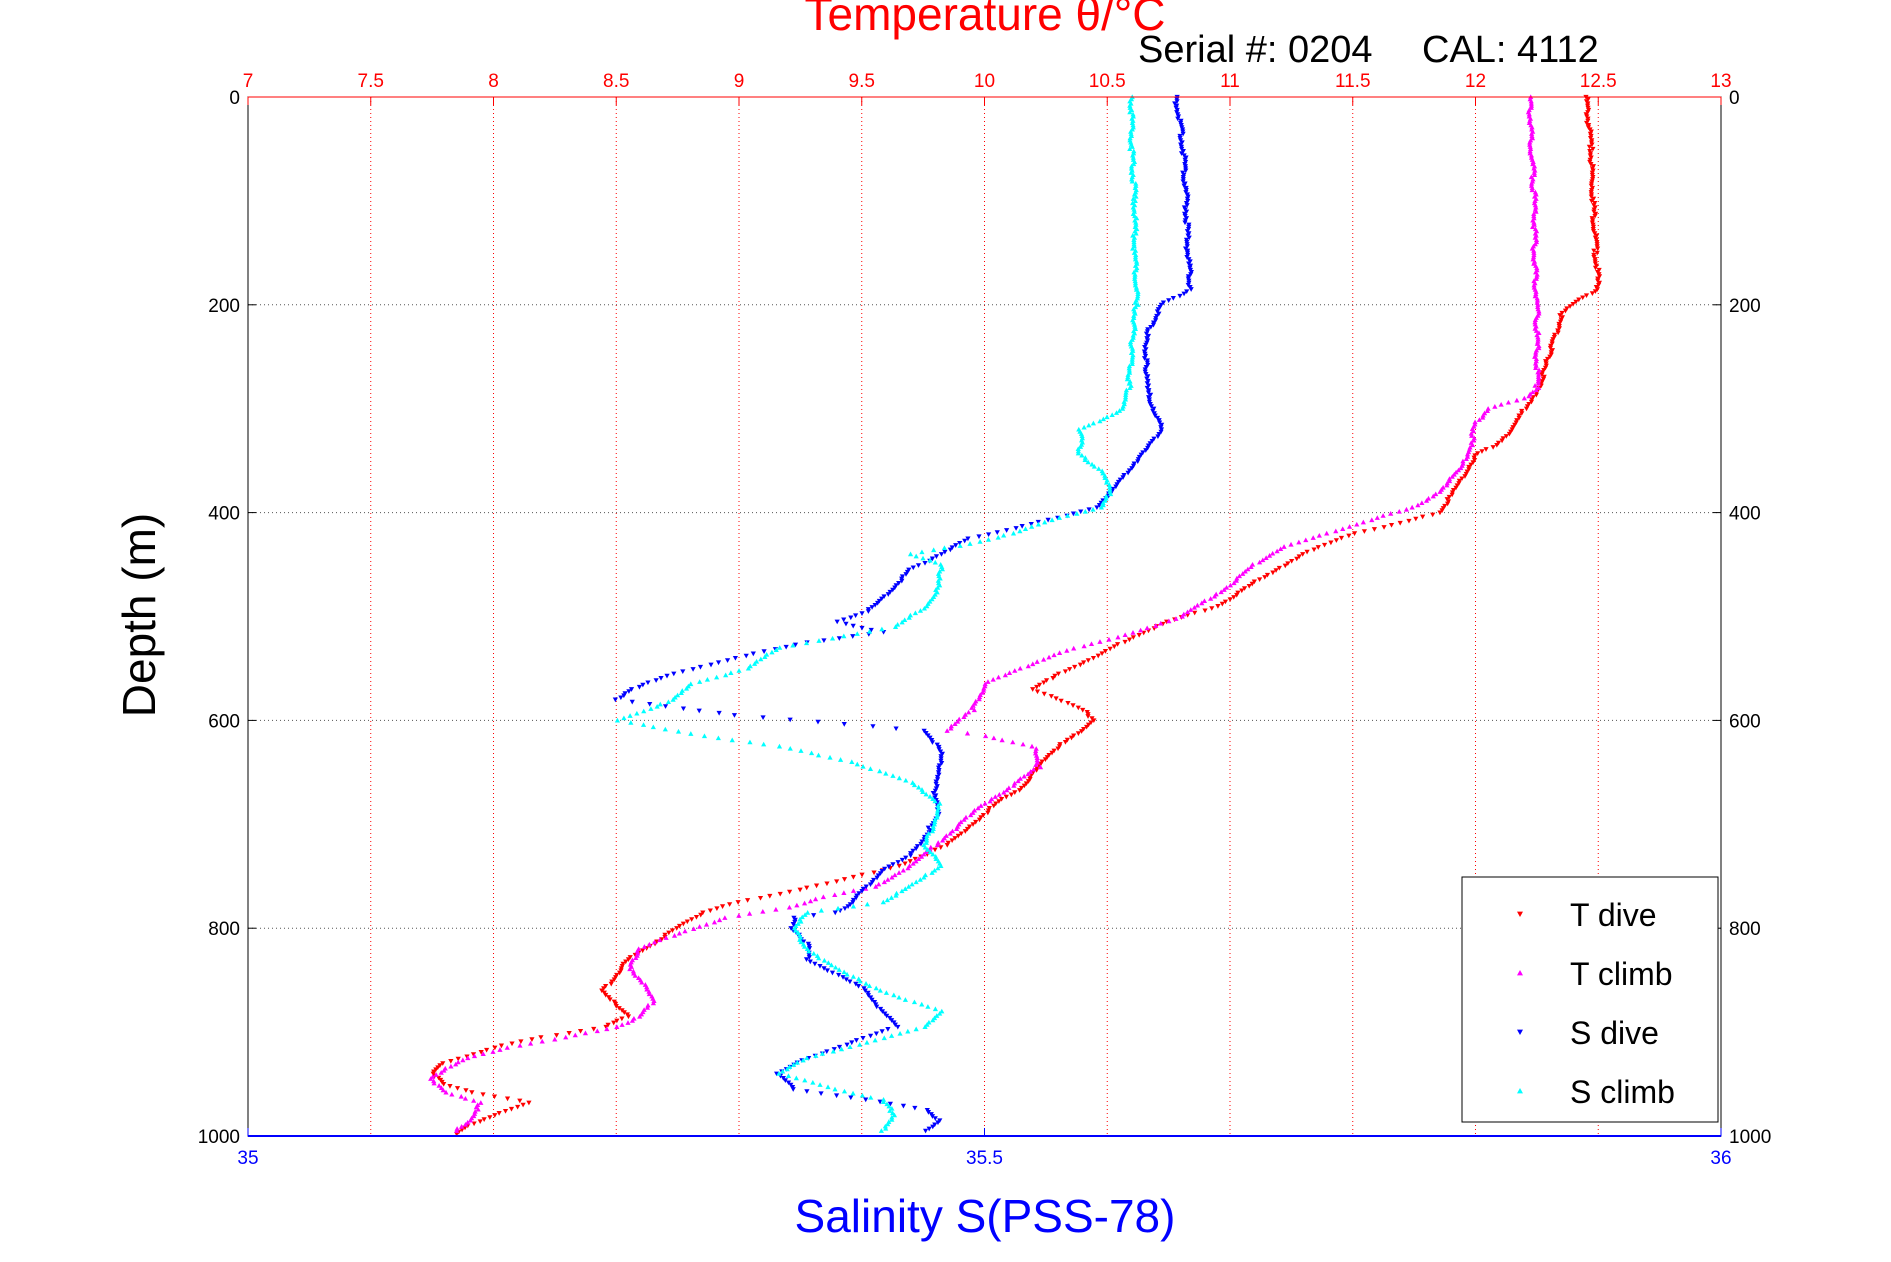 Image resolution: width=1891 pixels, height=1262 pixels. Describe the element at coordinates (1614, 1033) in the screenshot. I see `legend-label: S dive` at that location.